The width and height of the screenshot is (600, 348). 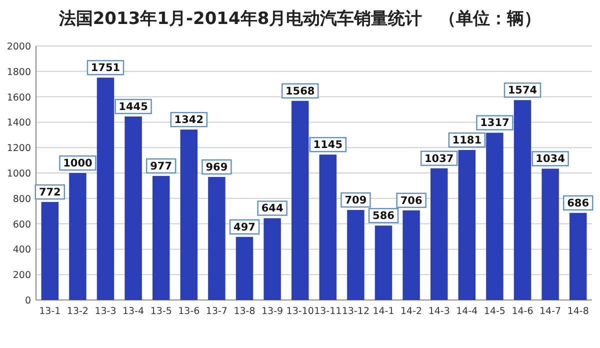 I want to click on y-tick-label: 1600, so click(x=18, y=98).